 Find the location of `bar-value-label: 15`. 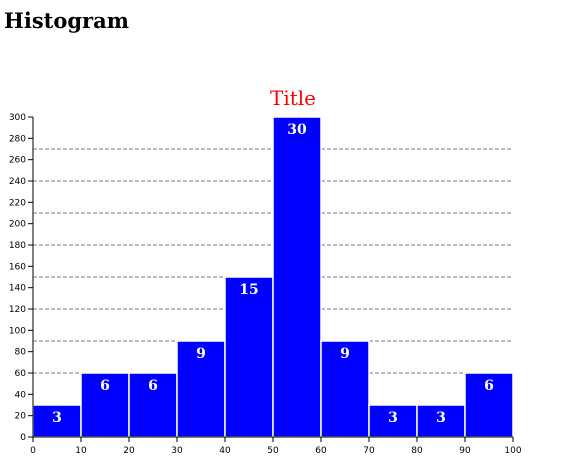

bar-value-label: 15 is located at coordinates (248, 290).